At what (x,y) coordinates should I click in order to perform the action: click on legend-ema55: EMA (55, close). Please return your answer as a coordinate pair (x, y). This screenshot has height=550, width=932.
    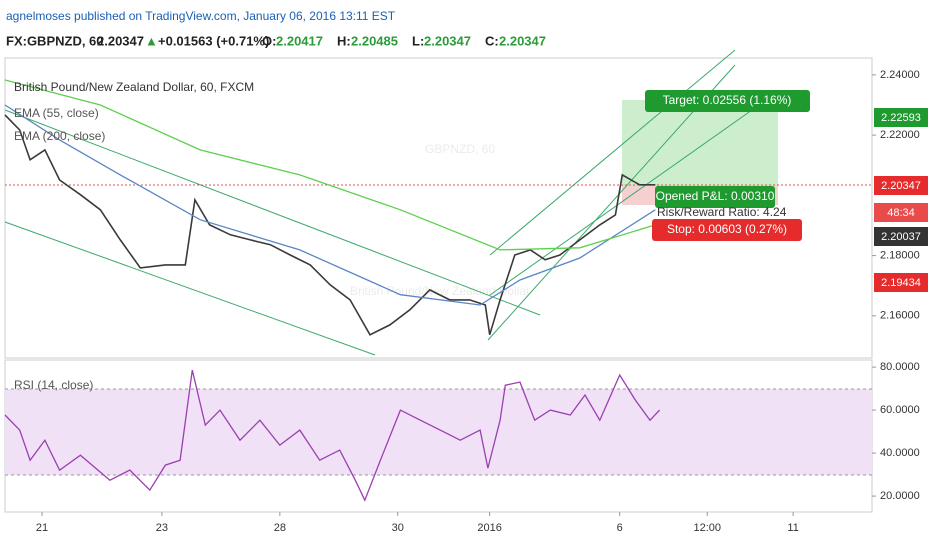
    Looking at the image, I should click on (56, 113).